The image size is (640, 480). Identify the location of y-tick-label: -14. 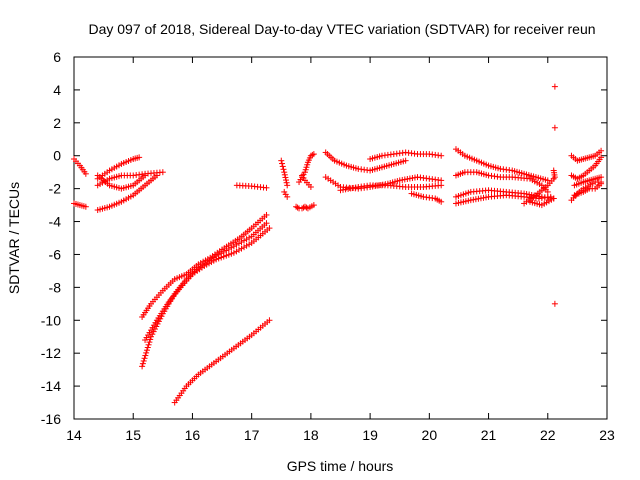
(51, 386).